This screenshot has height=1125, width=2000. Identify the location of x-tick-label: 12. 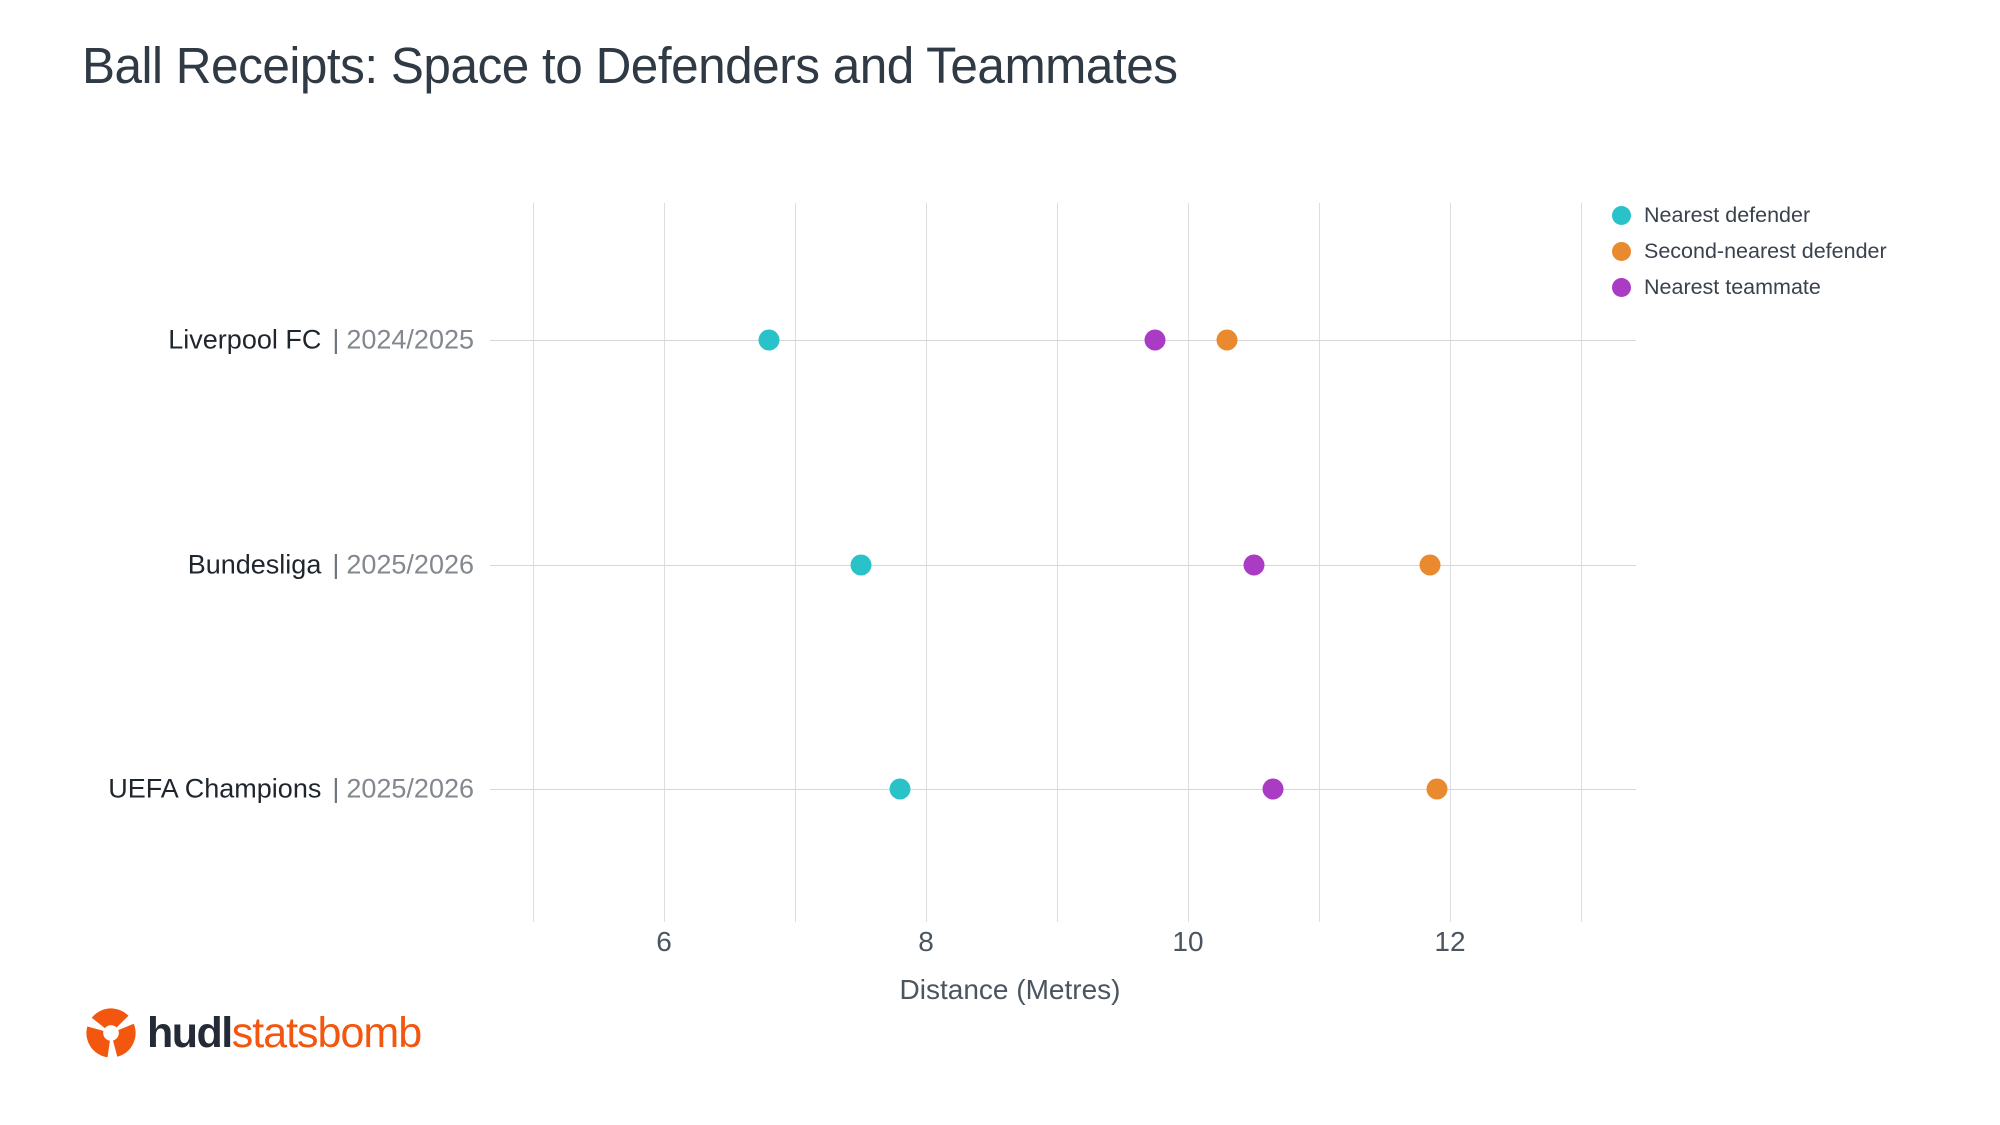
(1450, 941).